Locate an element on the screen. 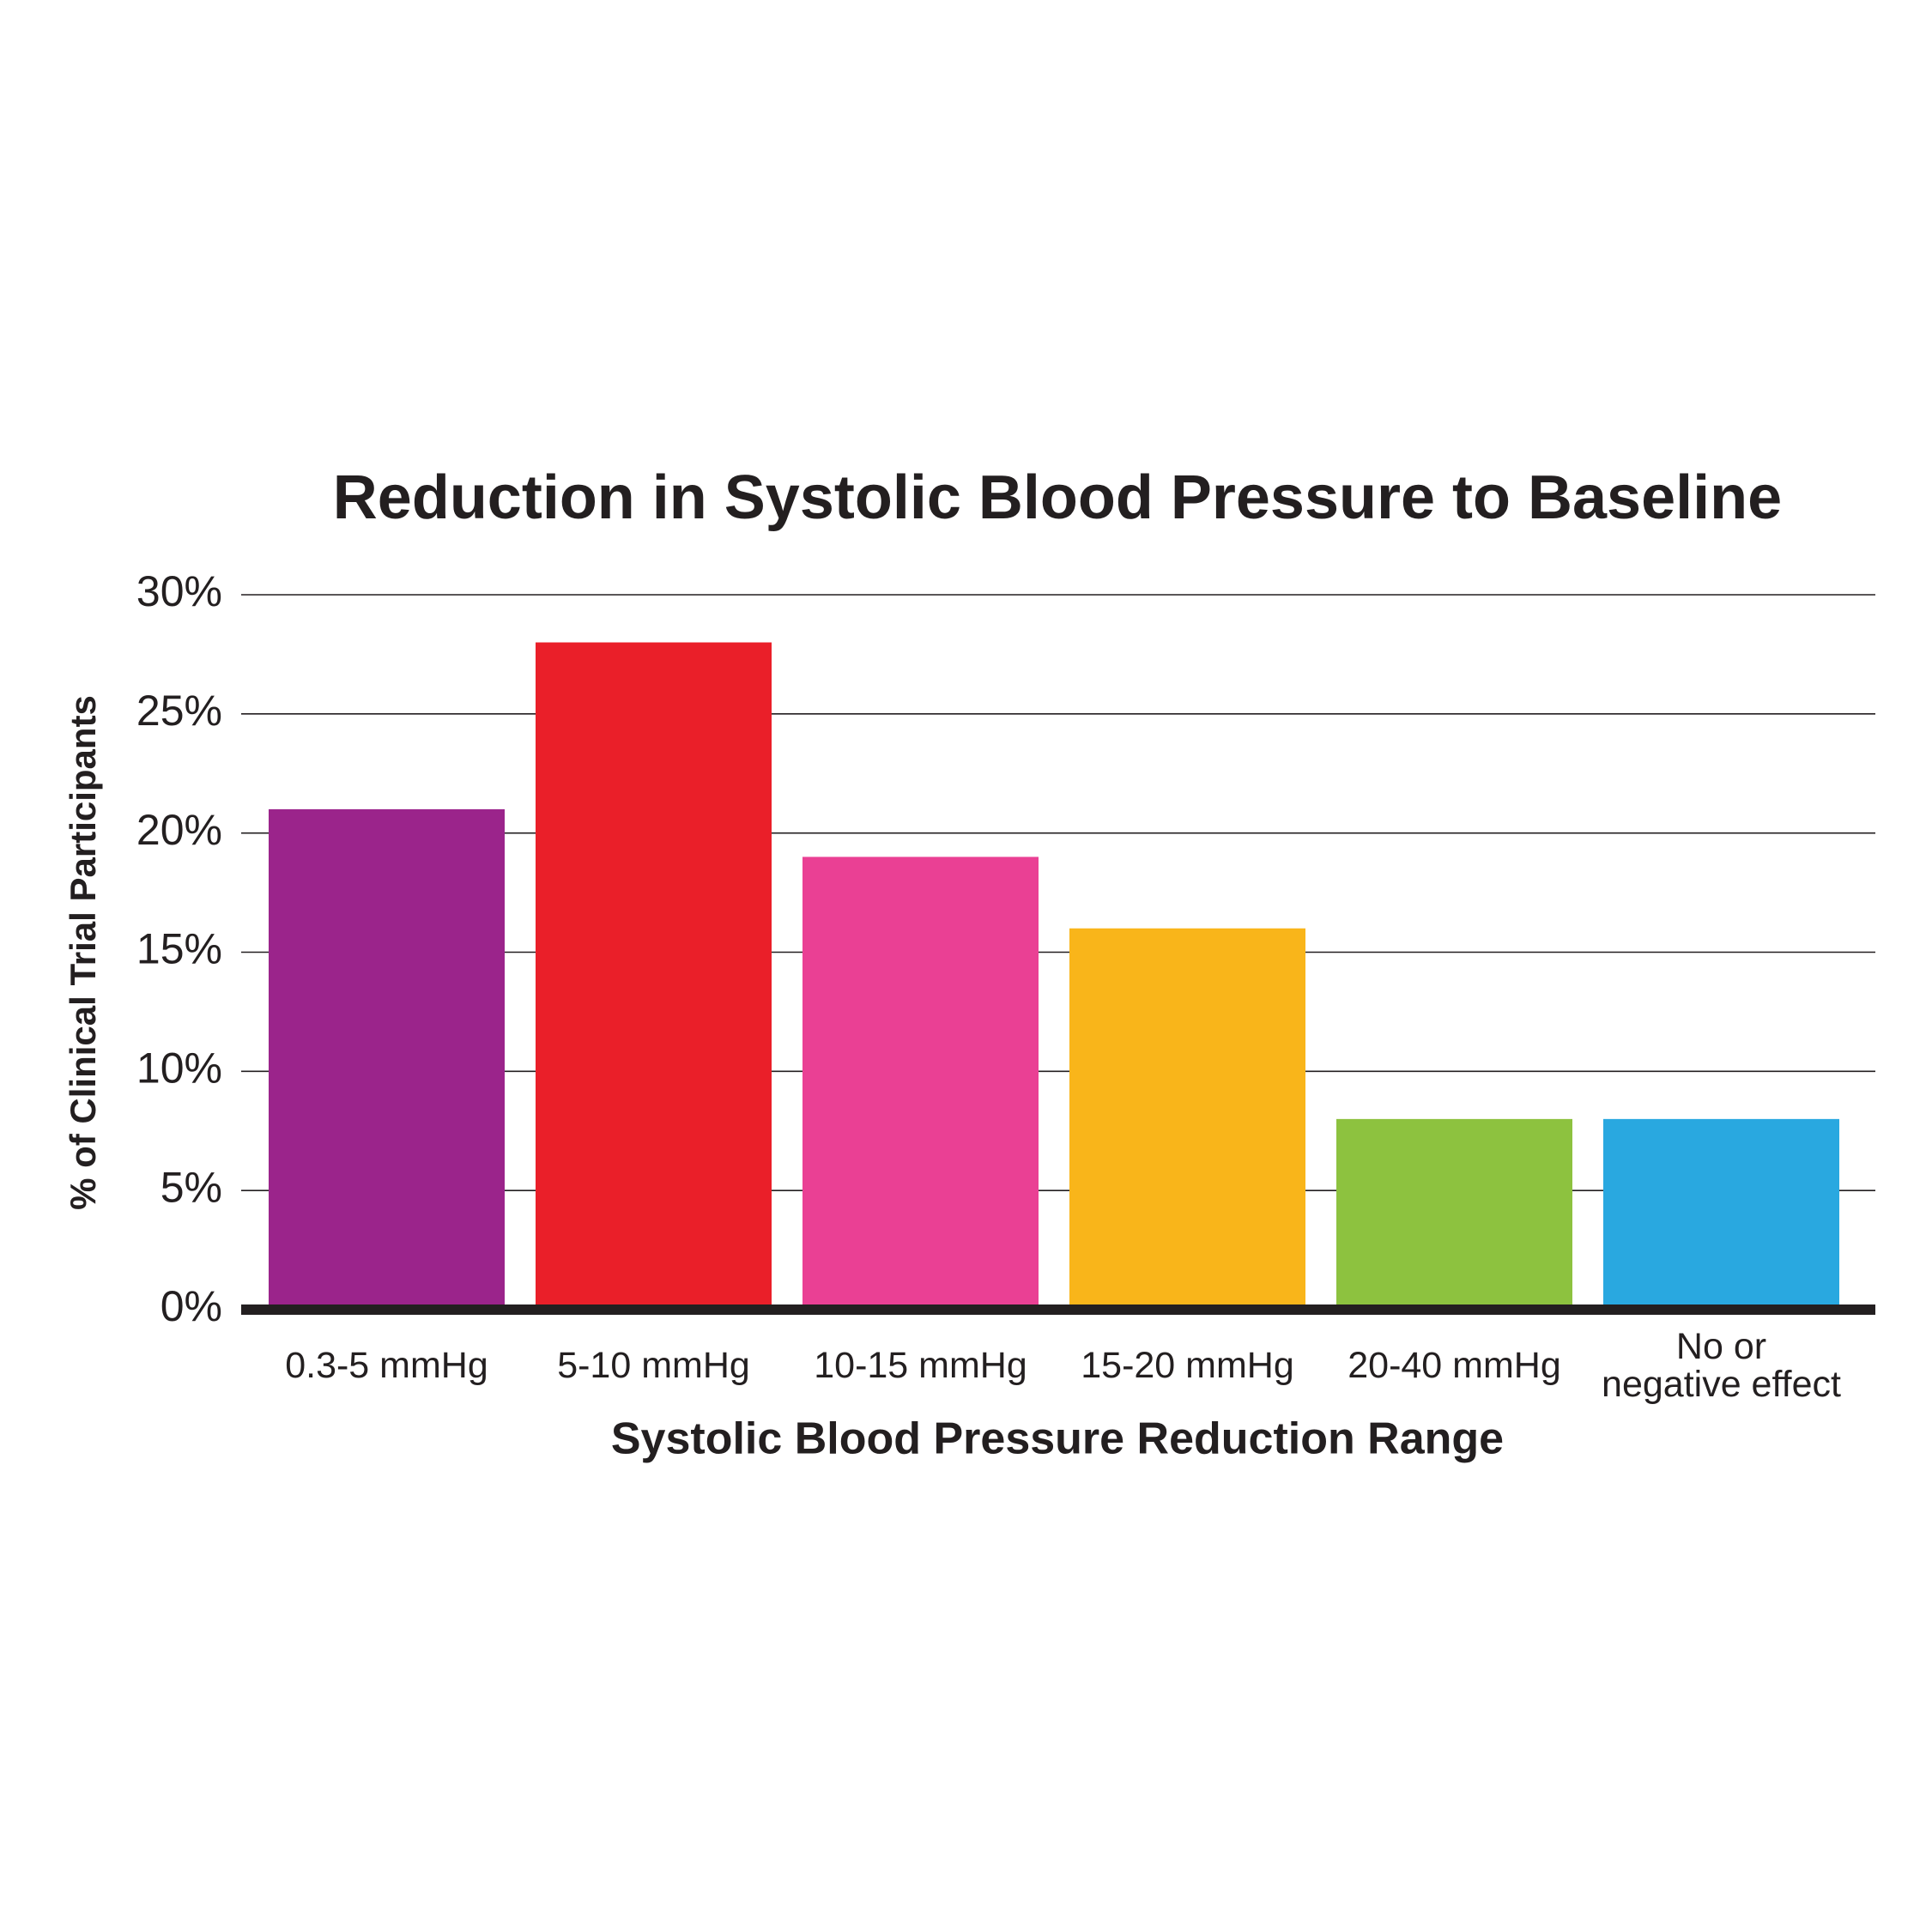  x-tick-label-line: 0.3-5 mmHg is located at coordinates (386, 1365).